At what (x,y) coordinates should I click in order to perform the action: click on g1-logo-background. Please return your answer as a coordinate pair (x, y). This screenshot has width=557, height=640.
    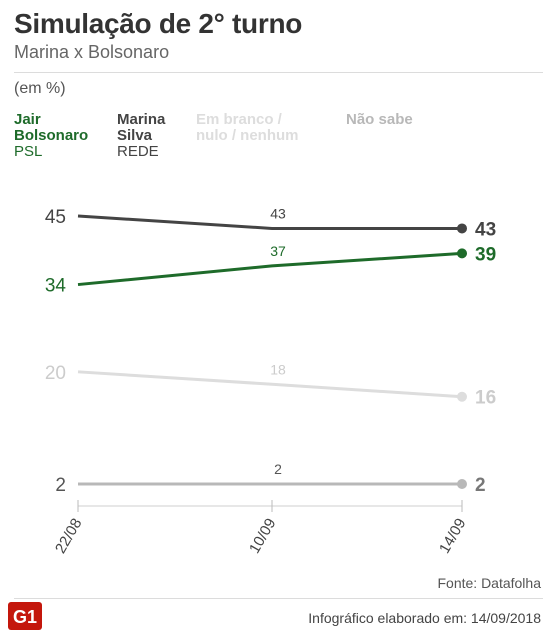
    Looking at the image, I should click on (25, 616).